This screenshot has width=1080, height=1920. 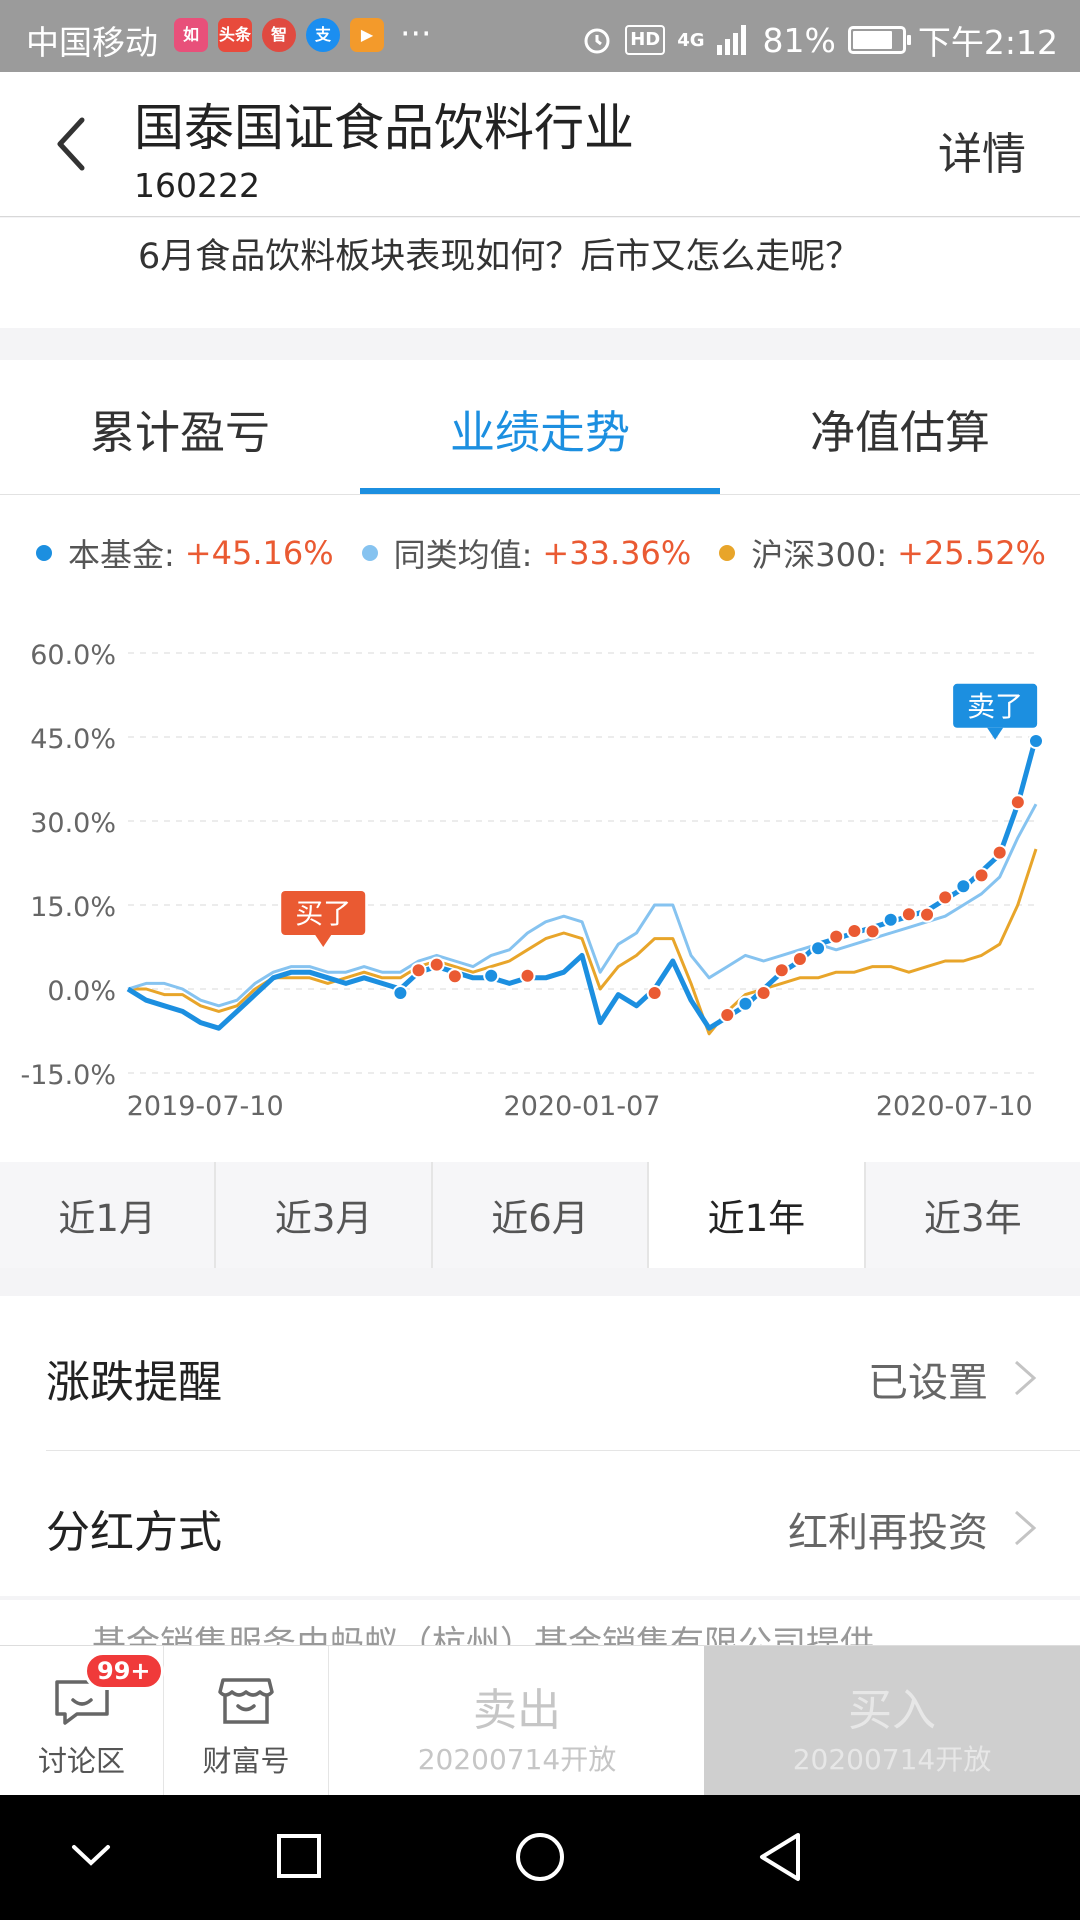 I want to click on bottom-action-bar: 99+ 讨论区 财富号 卖出 20200714开放 买入 20200714开放, so click(x=540, y=1720).